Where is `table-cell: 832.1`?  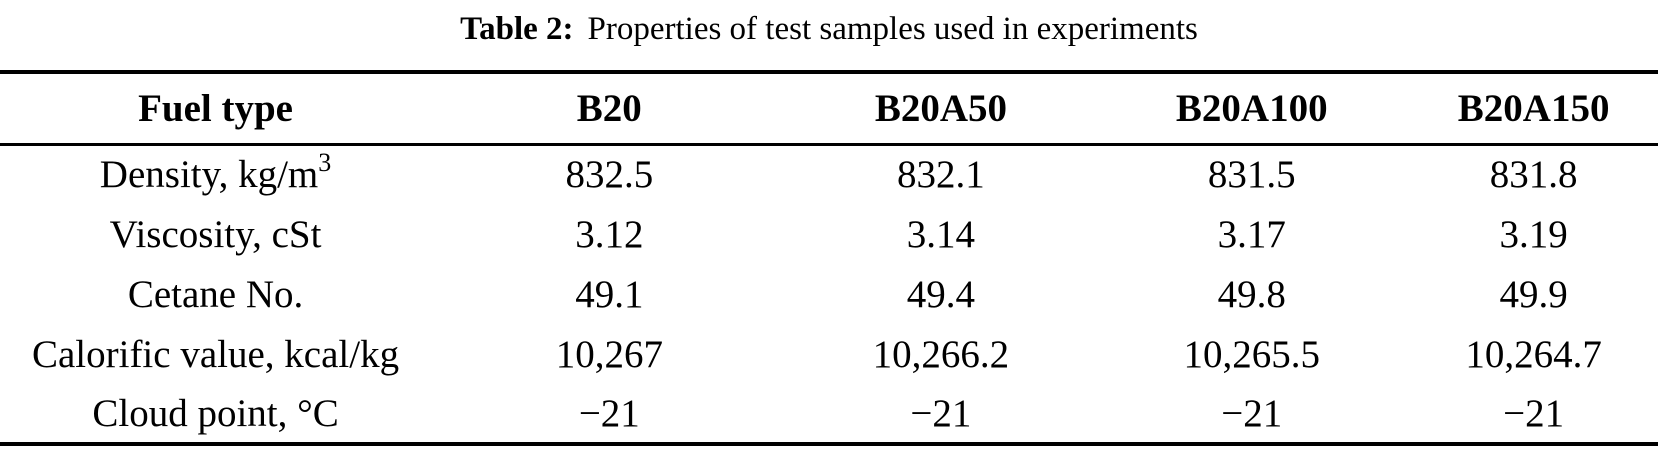 table-cell: 832.1 is located at coordinates (941, 175).